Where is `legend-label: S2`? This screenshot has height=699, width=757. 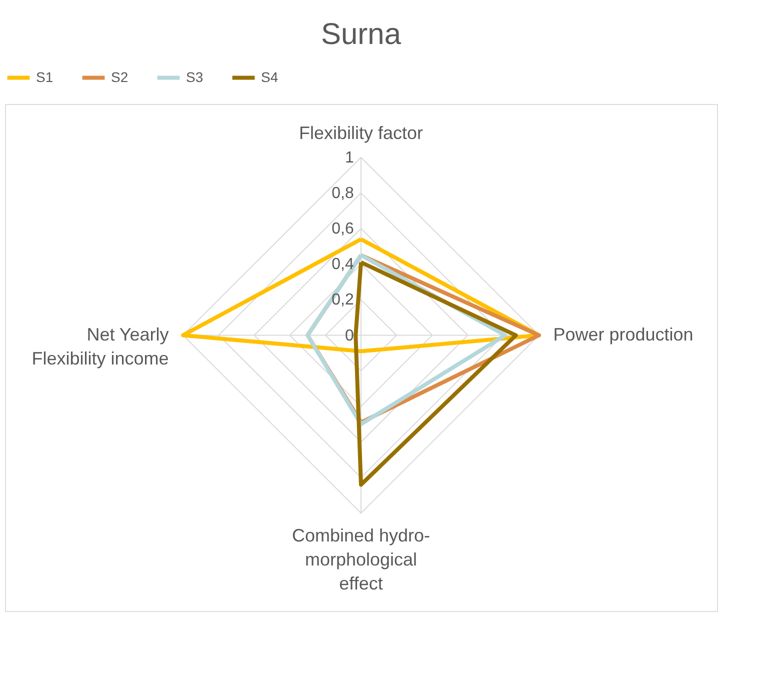 legend-label: S2 is located at coordinates (119, 76).